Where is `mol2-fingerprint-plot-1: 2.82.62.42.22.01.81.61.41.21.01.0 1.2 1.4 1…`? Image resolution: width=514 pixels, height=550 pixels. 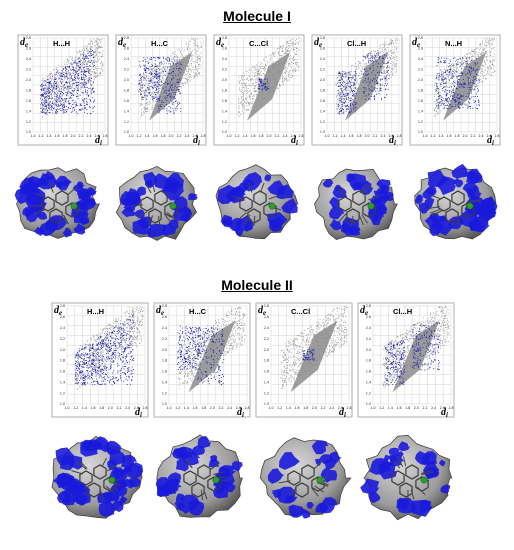
mol2-fingerprint-plot-1: 2.82.62.42.22.01.81.61.41.21.01.0 1.2 1.4 1… is located at coordinates (100, 360).